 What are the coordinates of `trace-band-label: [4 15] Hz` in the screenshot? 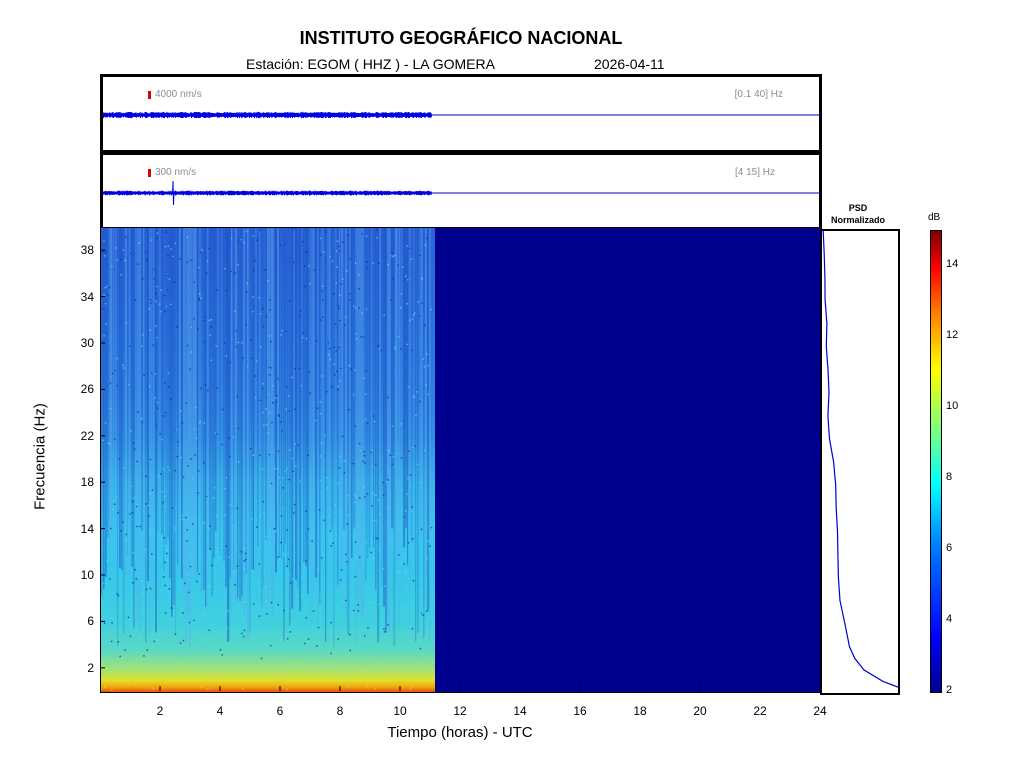 It's located at (754, 172).